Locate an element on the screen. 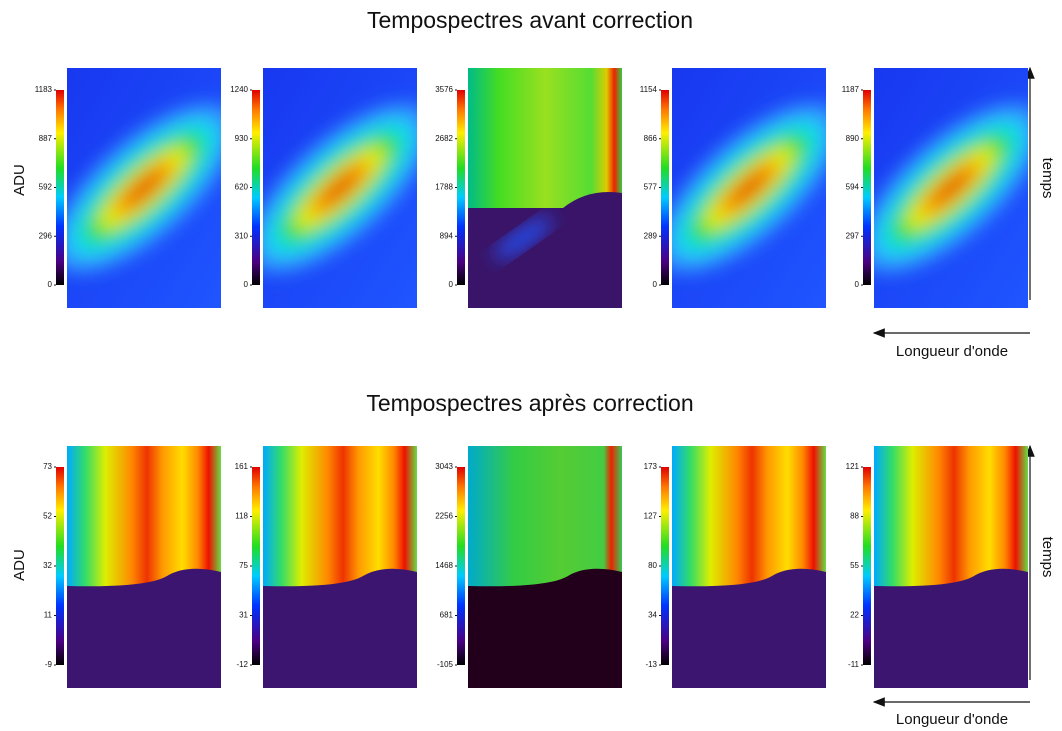 The image size is (1062, 731). heatmap: 0 894 1788 2682 3576 is located at coordinates (528, 188).